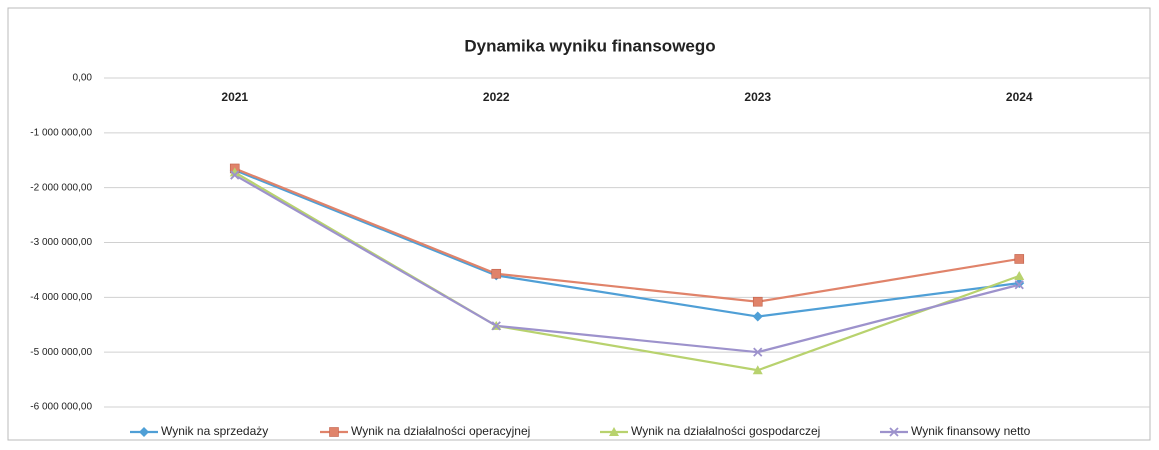  Describe the element at coordinates (971, 431) in the screenshot. I see `legend-label: Wynik finansowy netto` at that location.